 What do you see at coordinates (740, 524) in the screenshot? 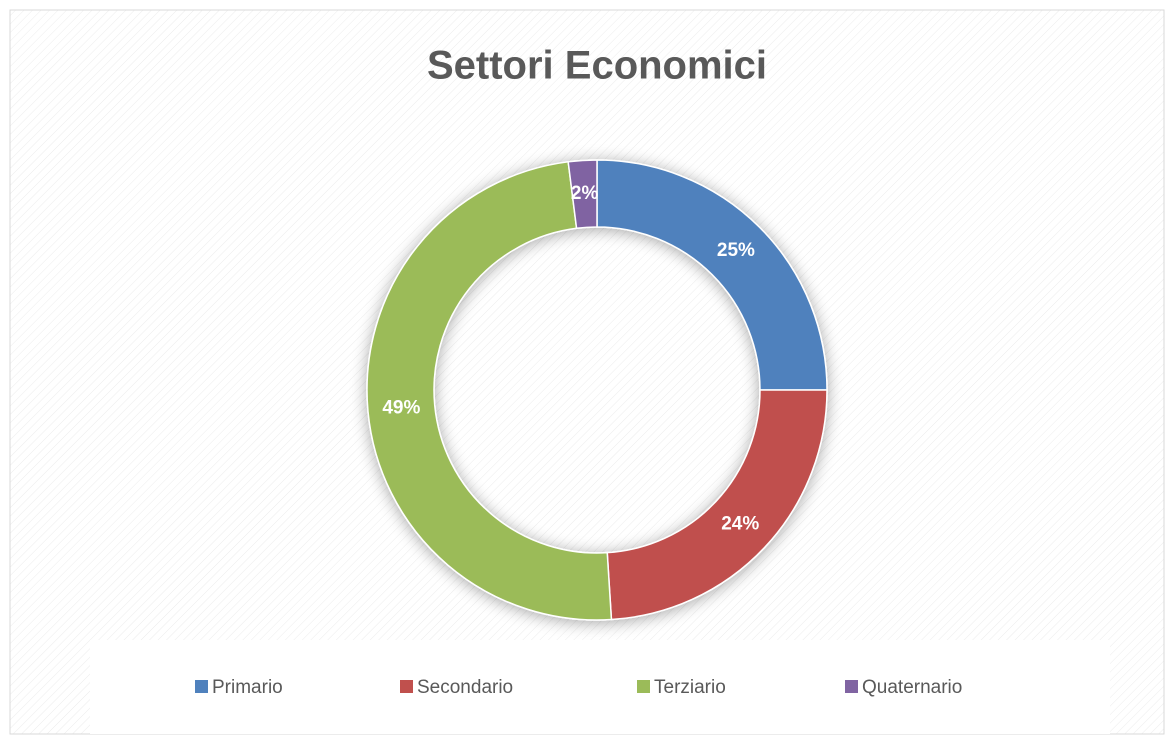
I see `data-label: 24%` at bounding box center [740, 524].